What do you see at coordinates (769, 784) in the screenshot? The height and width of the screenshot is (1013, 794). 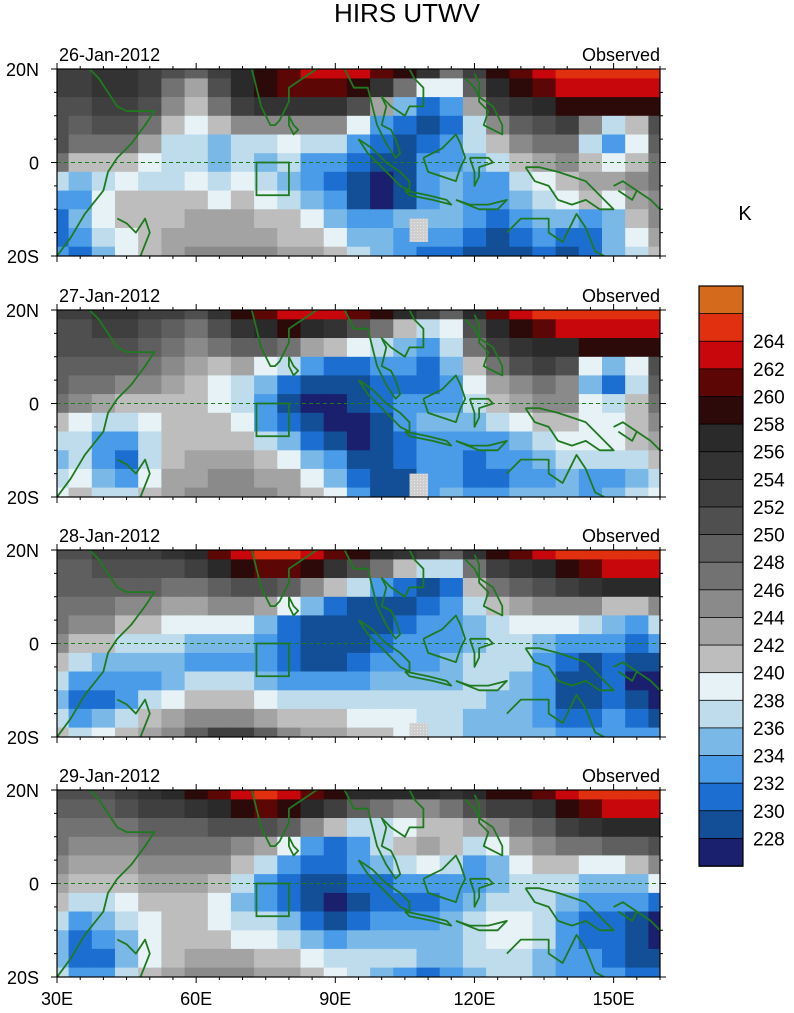 I see `colorbar-tick-label: 232` at bounding box center [769, 784].